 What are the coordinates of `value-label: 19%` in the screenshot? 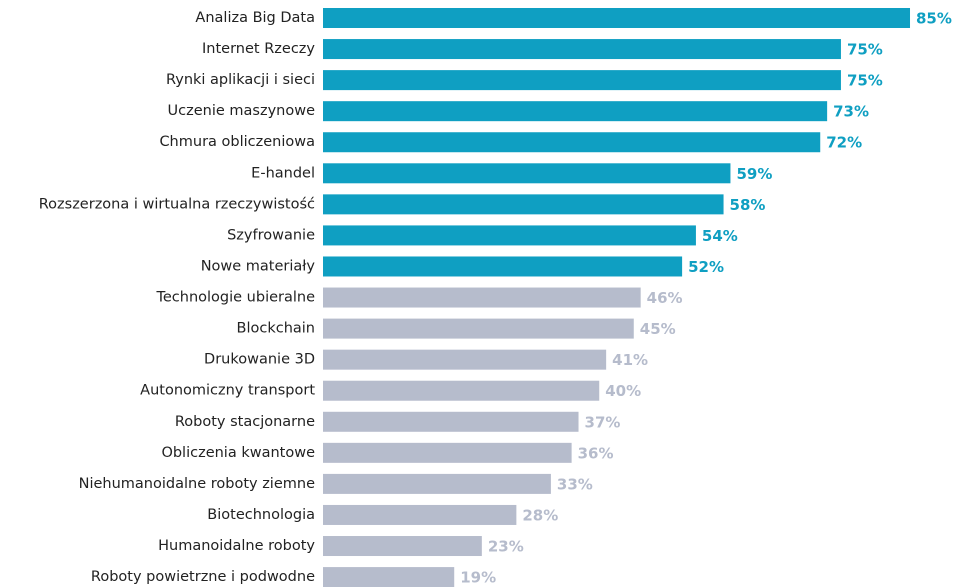 It's located at (478, 578).